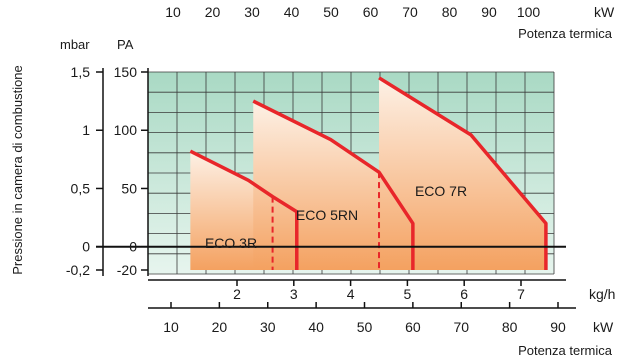 This screenshot has width=621, height=363. Describe the element at coordinates (450, 12) in the screenshot. I see `top-kw-tick-label: 80` at that location.